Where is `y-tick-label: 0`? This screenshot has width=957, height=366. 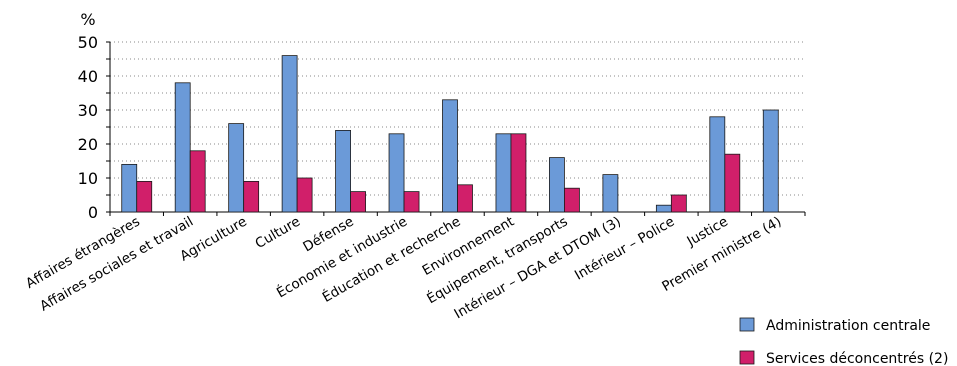
y-tick-label: 0 is located at coordinates (93, 212).